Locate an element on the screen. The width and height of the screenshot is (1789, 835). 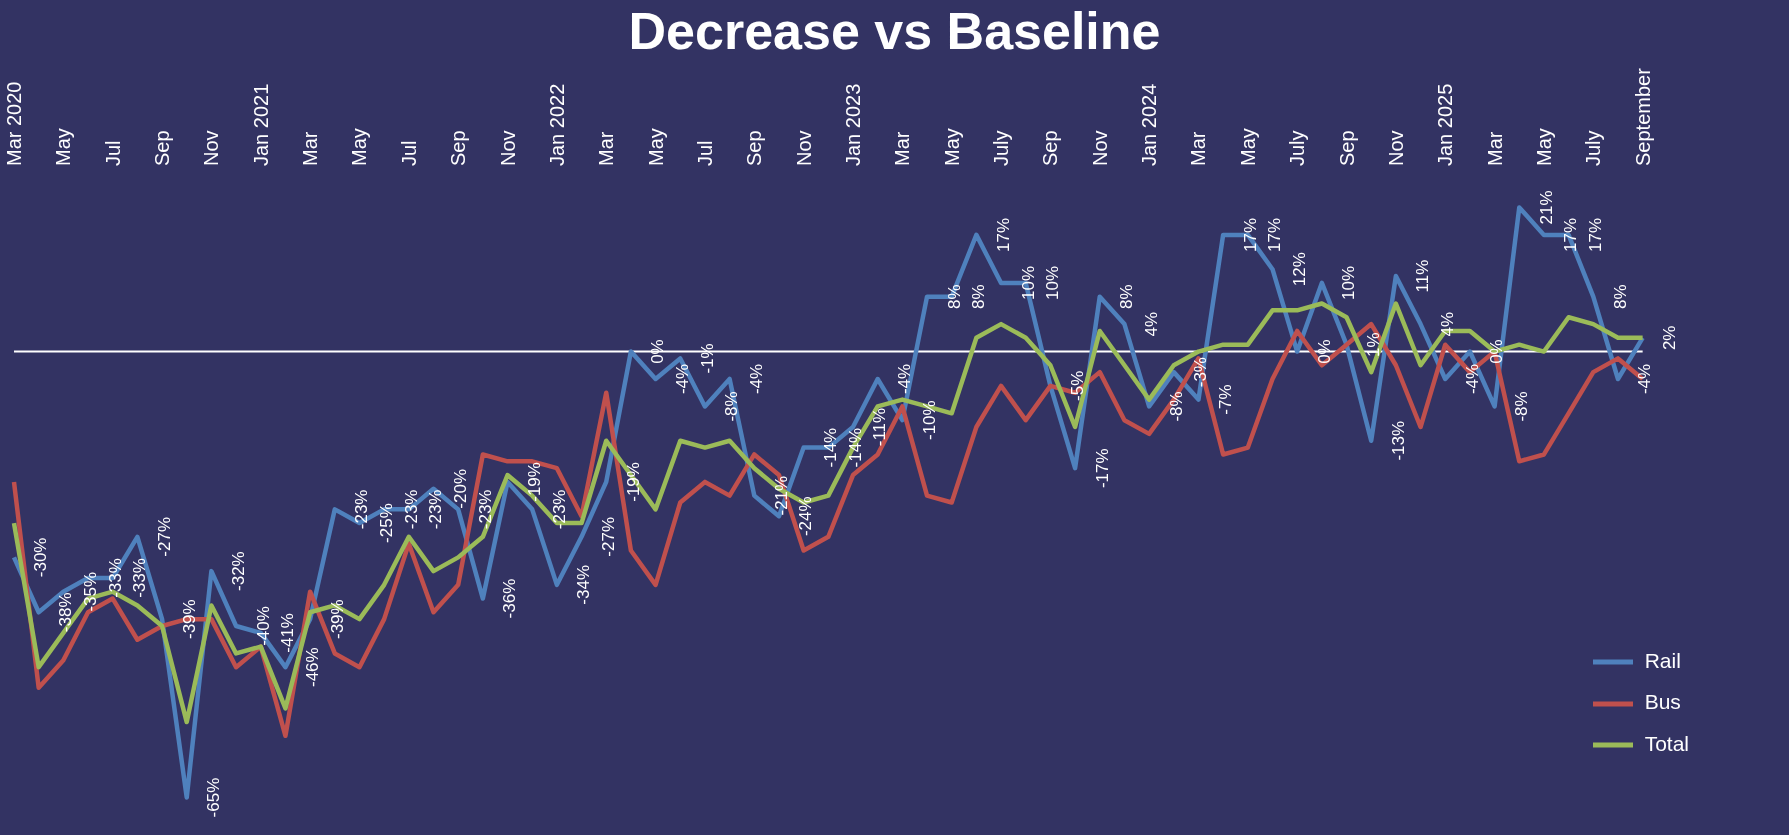
legend-label: Bus is located at coordinates (1662, 702).